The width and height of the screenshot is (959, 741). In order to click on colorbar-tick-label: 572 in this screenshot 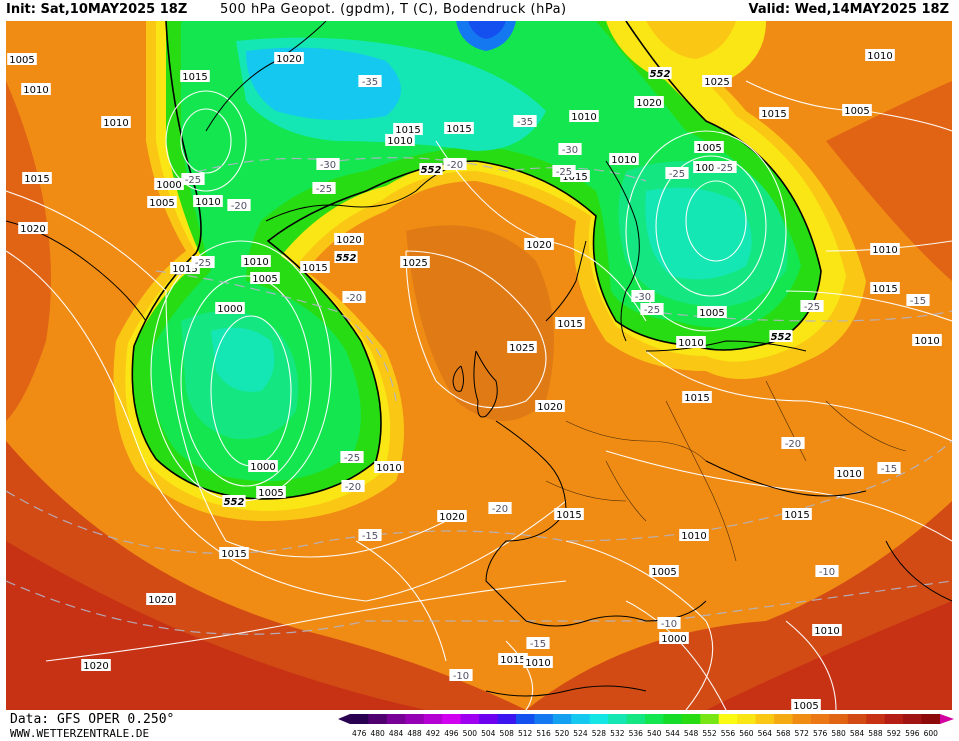, I will do `click(802, 733)`.